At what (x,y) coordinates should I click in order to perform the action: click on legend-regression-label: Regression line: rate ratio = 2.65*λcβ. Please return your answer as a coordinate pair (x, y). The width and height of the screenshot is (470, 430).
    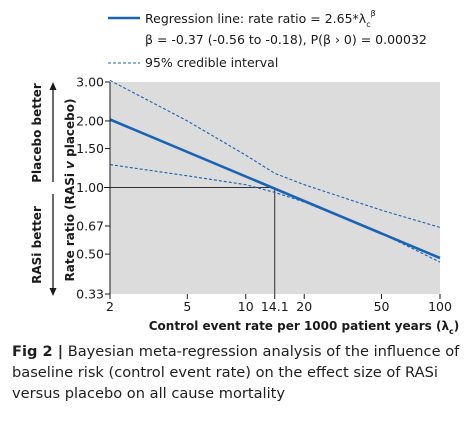
    Looking at the image, I should click on (260, 19).